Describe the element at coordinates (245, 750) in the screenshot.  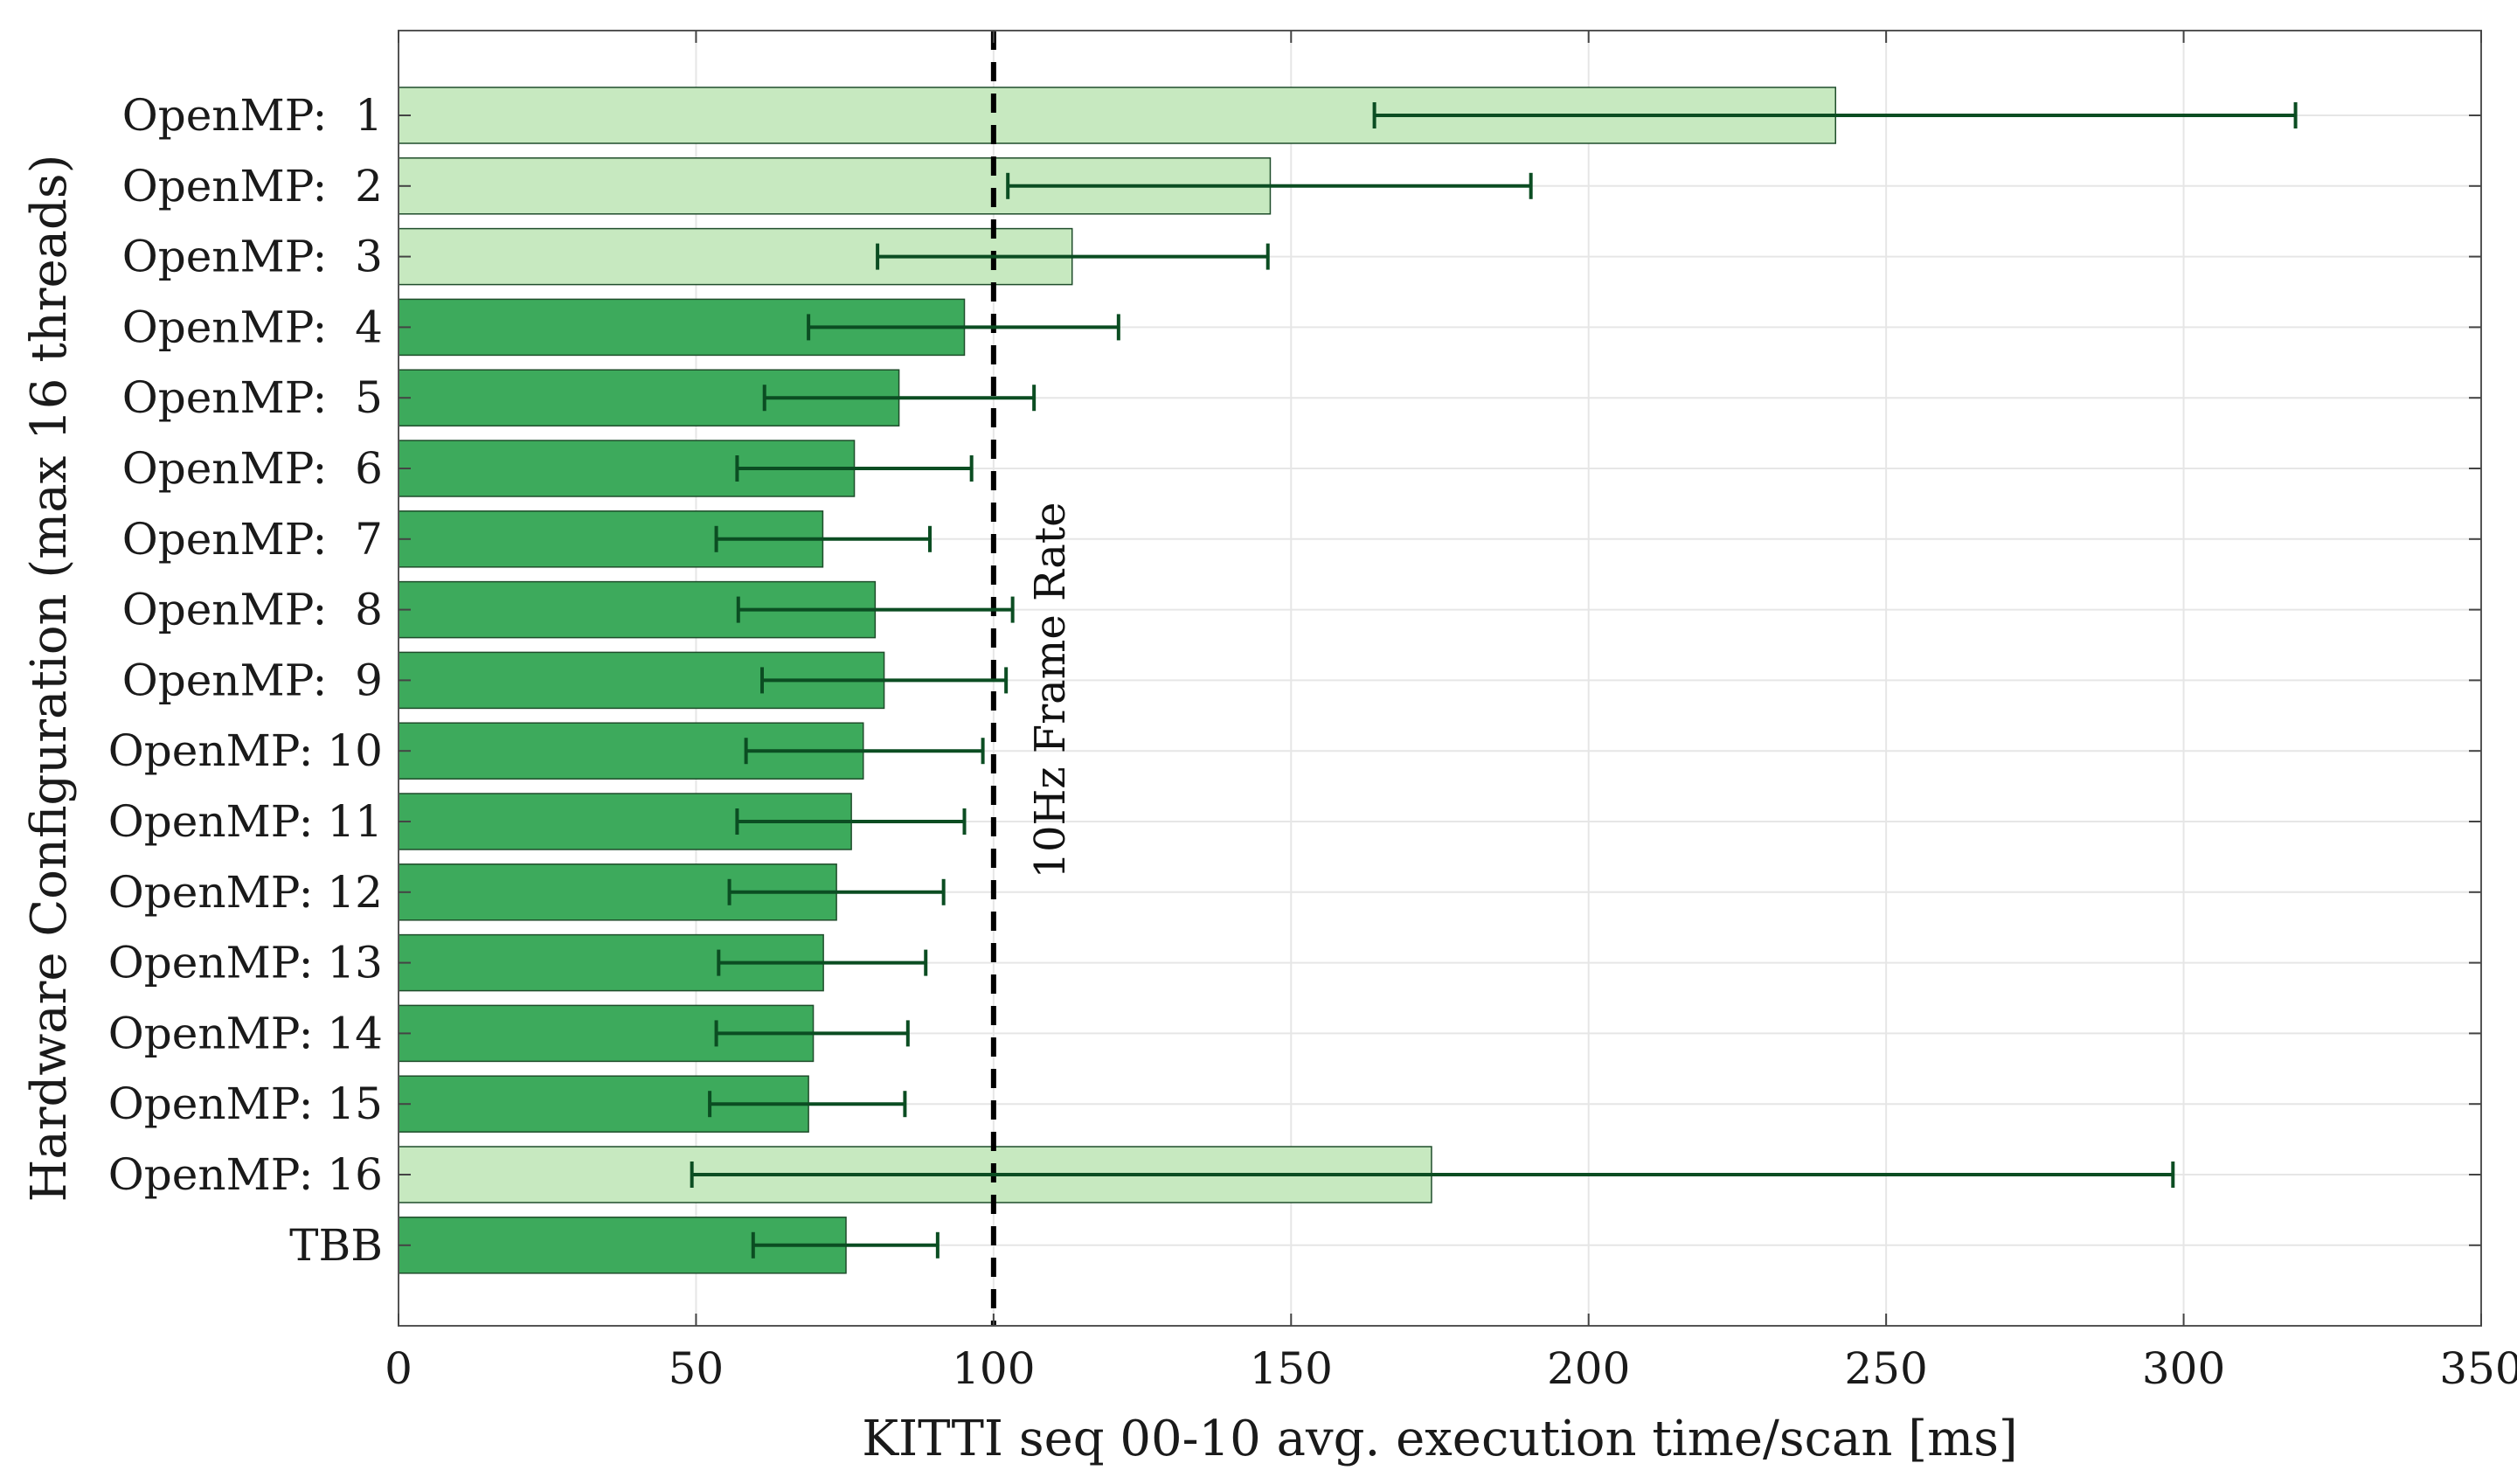
I see `y-tick-label: OpenMP: 10` at that location.